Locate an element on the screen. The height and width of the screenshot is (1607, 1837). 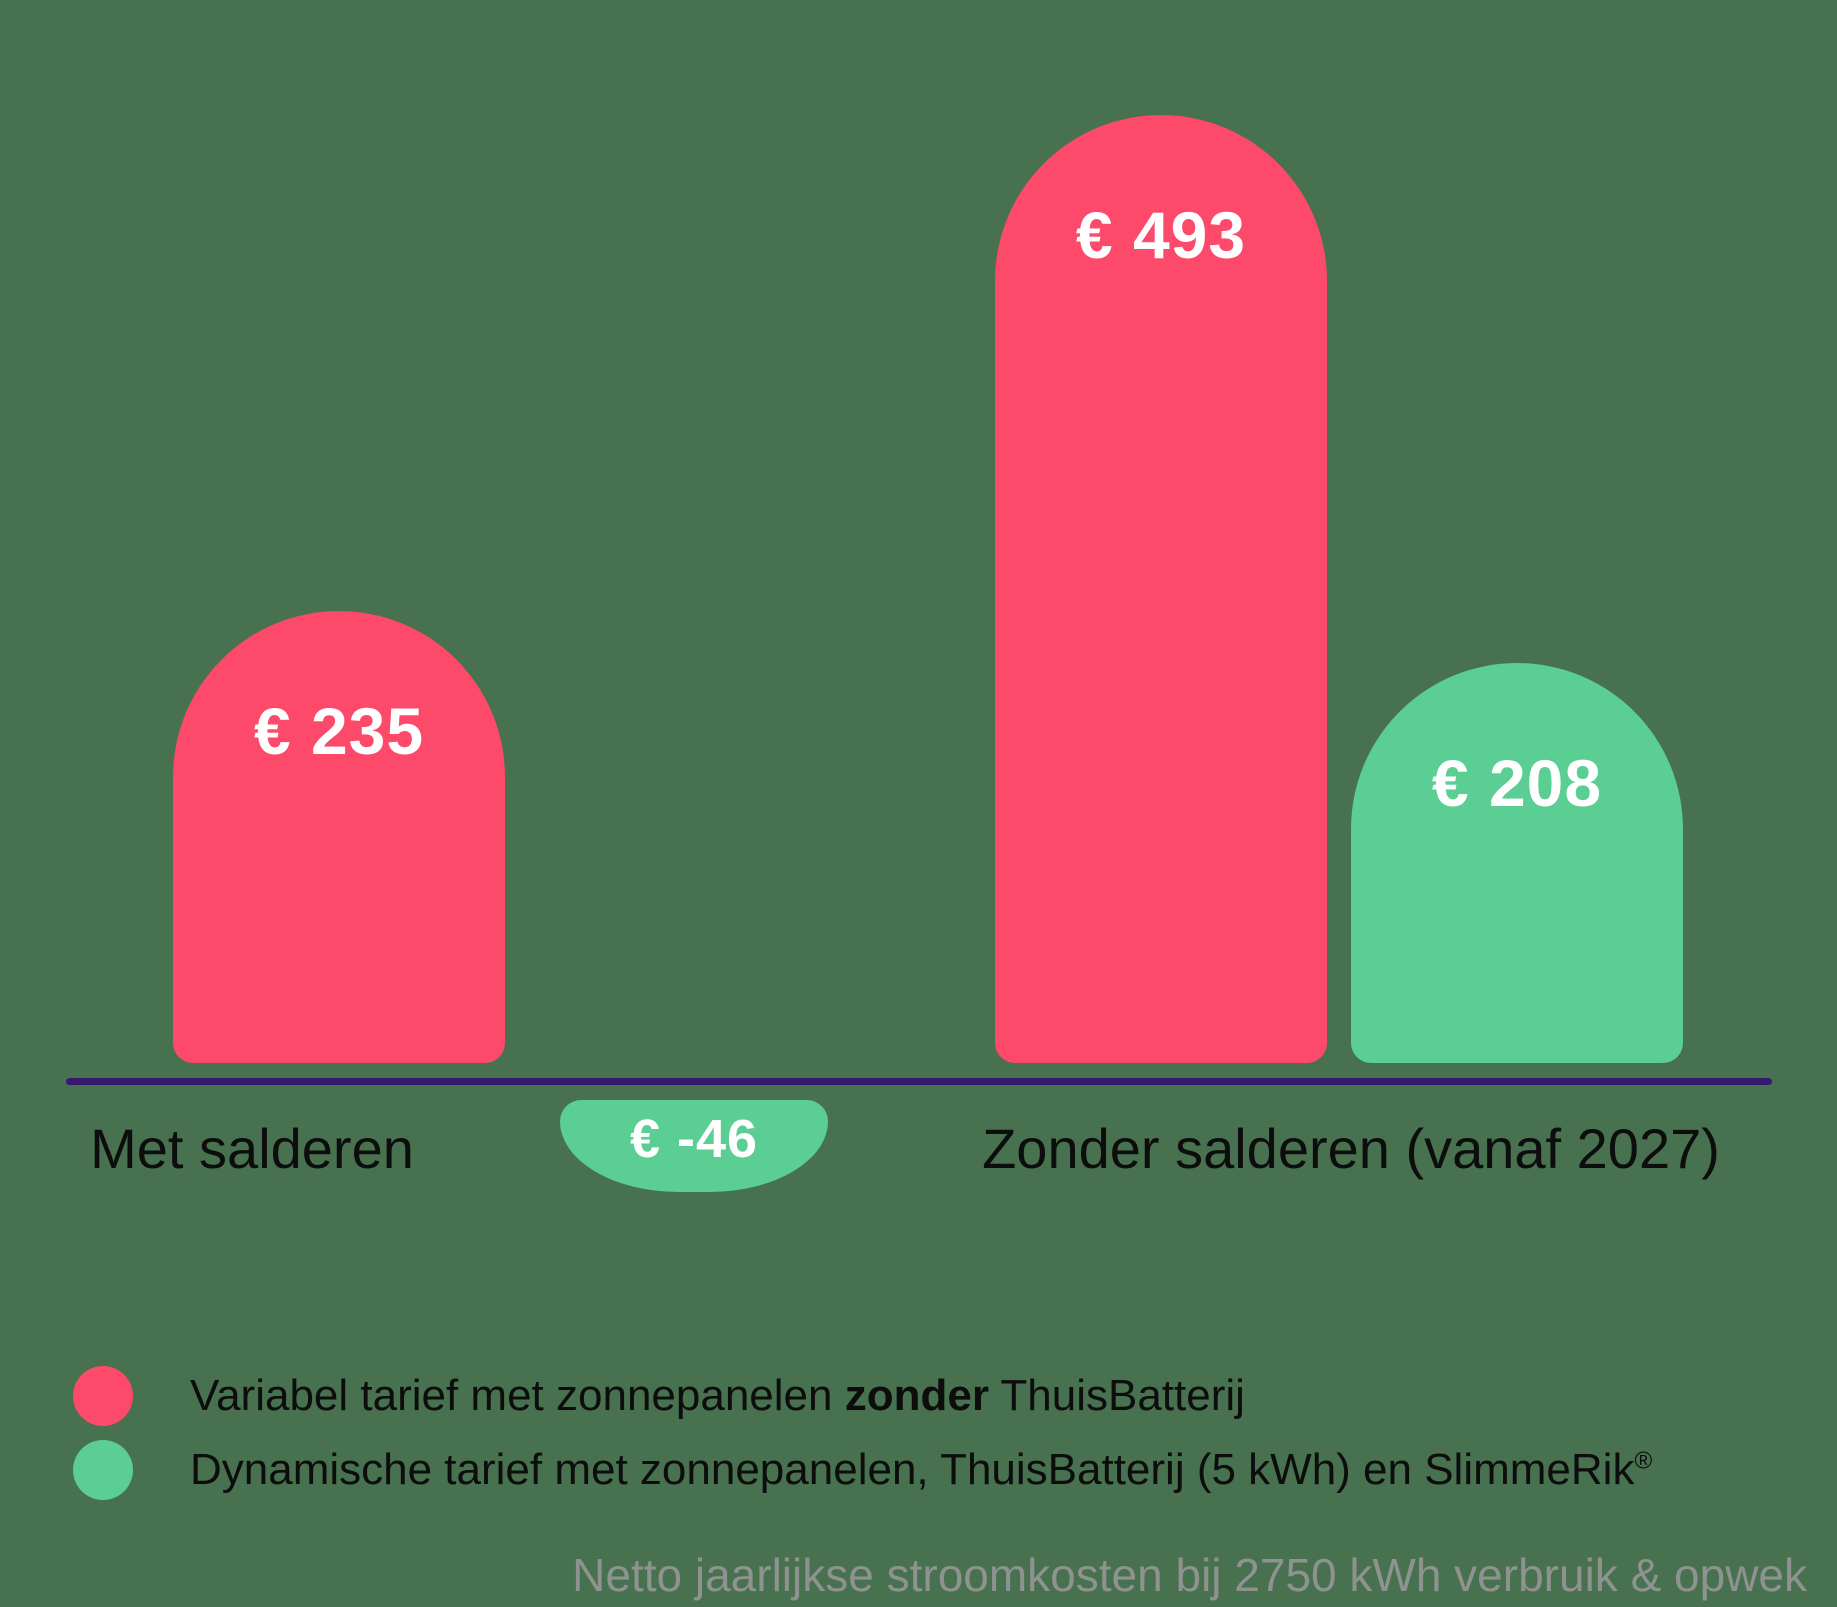
bar-value-label: € 208 is located at coordinates (1517, 783).